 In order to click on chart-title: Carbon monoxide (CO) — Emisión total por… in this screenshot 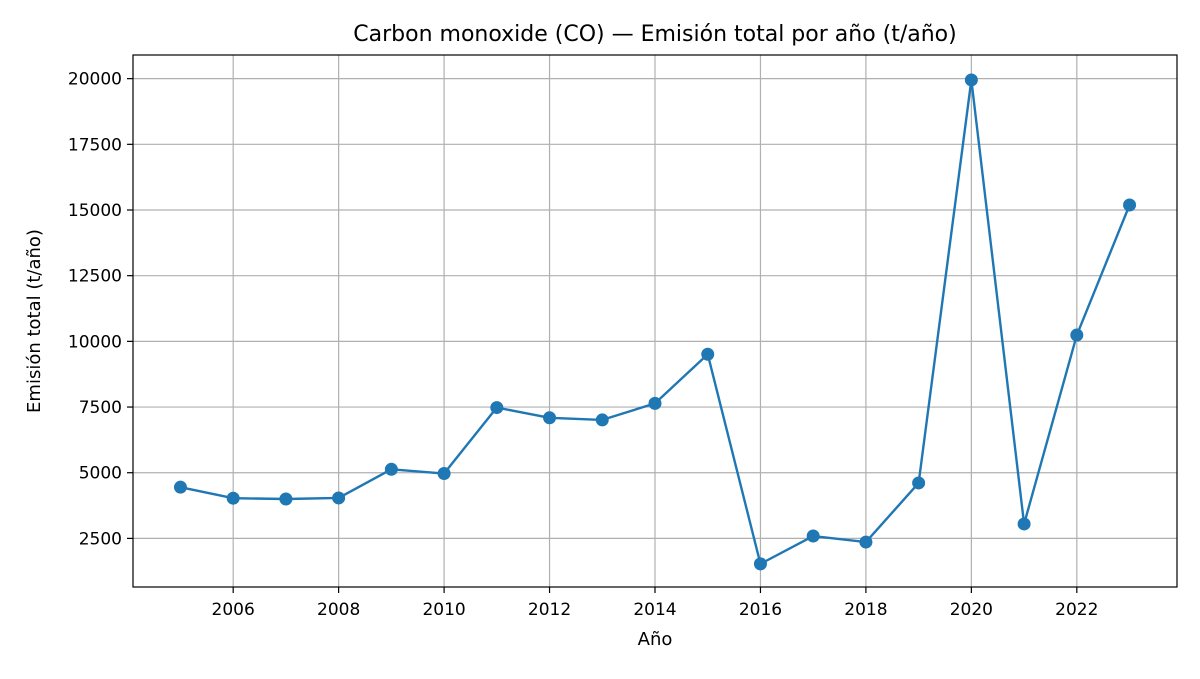, I will do `click(654, 34)`.